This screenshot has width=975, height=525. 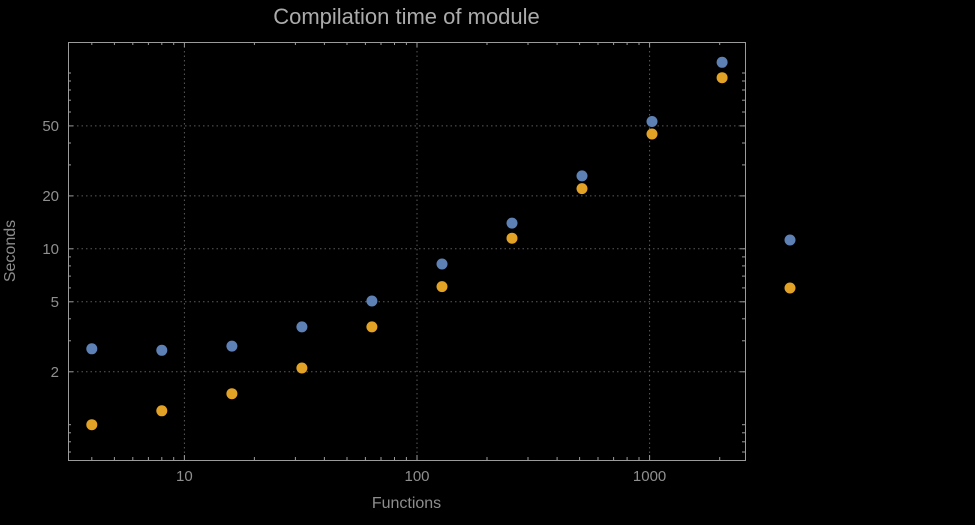 What do you see at coordinates (406, 16) in the screenshot?
I see `chart-title: Compilation time of module` at bounding box center [406, 16].